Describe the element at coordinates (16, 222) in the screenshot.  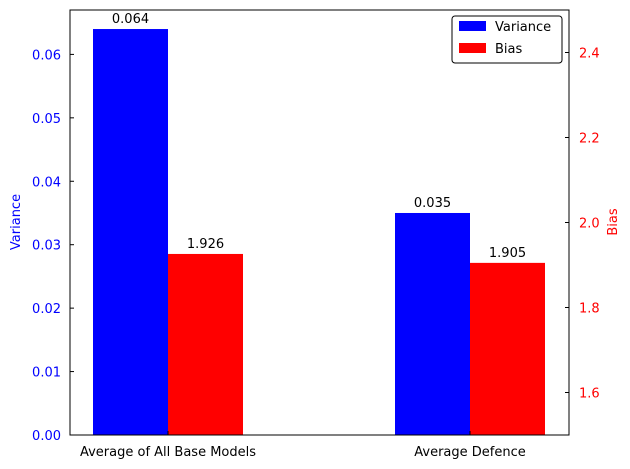
I see `left-axis-title: Variance` at that location.